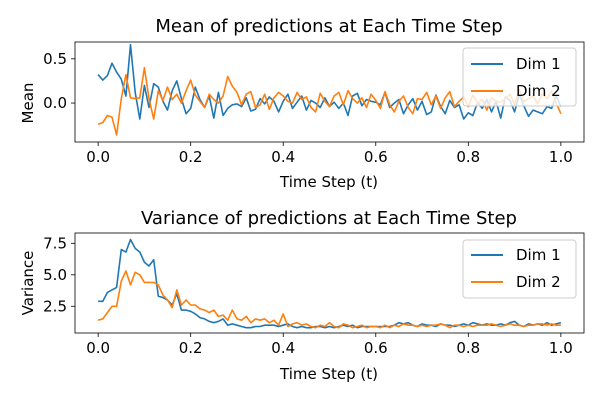 This screenshot has width=600, height=400. Describe the element at coordinates (538, 91) in the screenshot. I see `mean-legend-label-dim2: Dim 2` at that location.